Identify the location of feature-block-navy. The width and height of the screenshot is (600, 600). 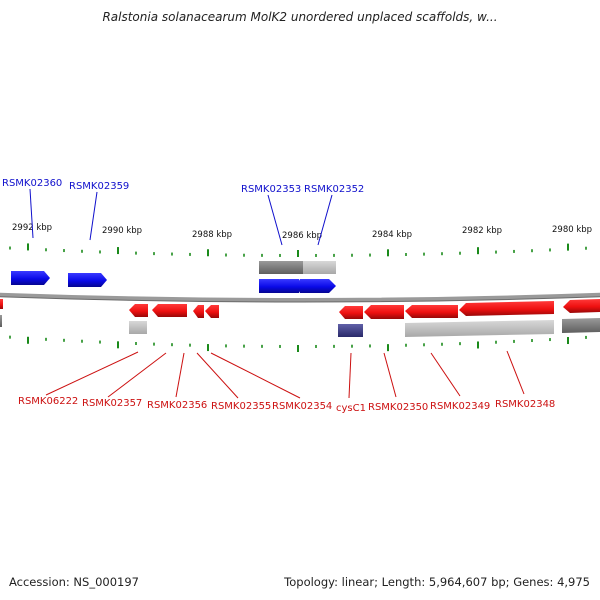
(350, 330).